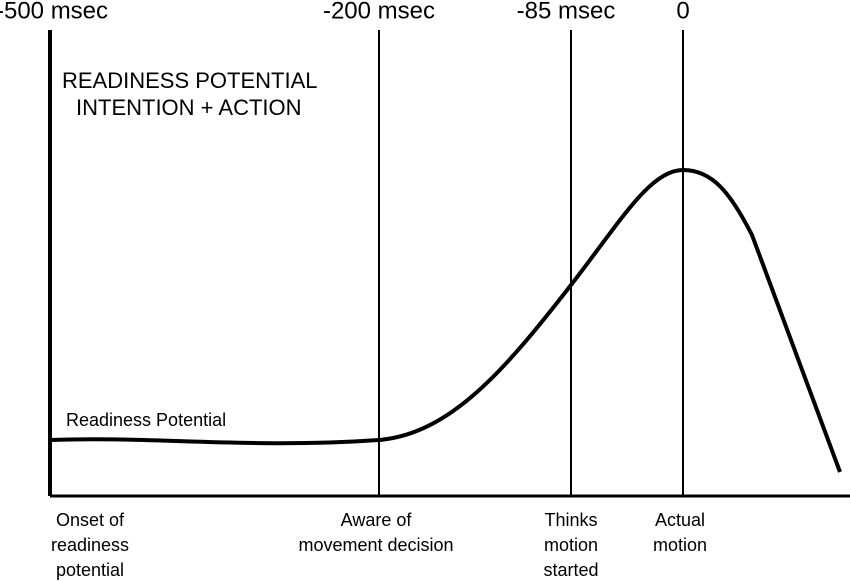 This screenshot has width=850, height=581. Describe the element at coordinates (190, 80) in the screenshot. I see `title-line: READINESS POTENTIAL` at that location.